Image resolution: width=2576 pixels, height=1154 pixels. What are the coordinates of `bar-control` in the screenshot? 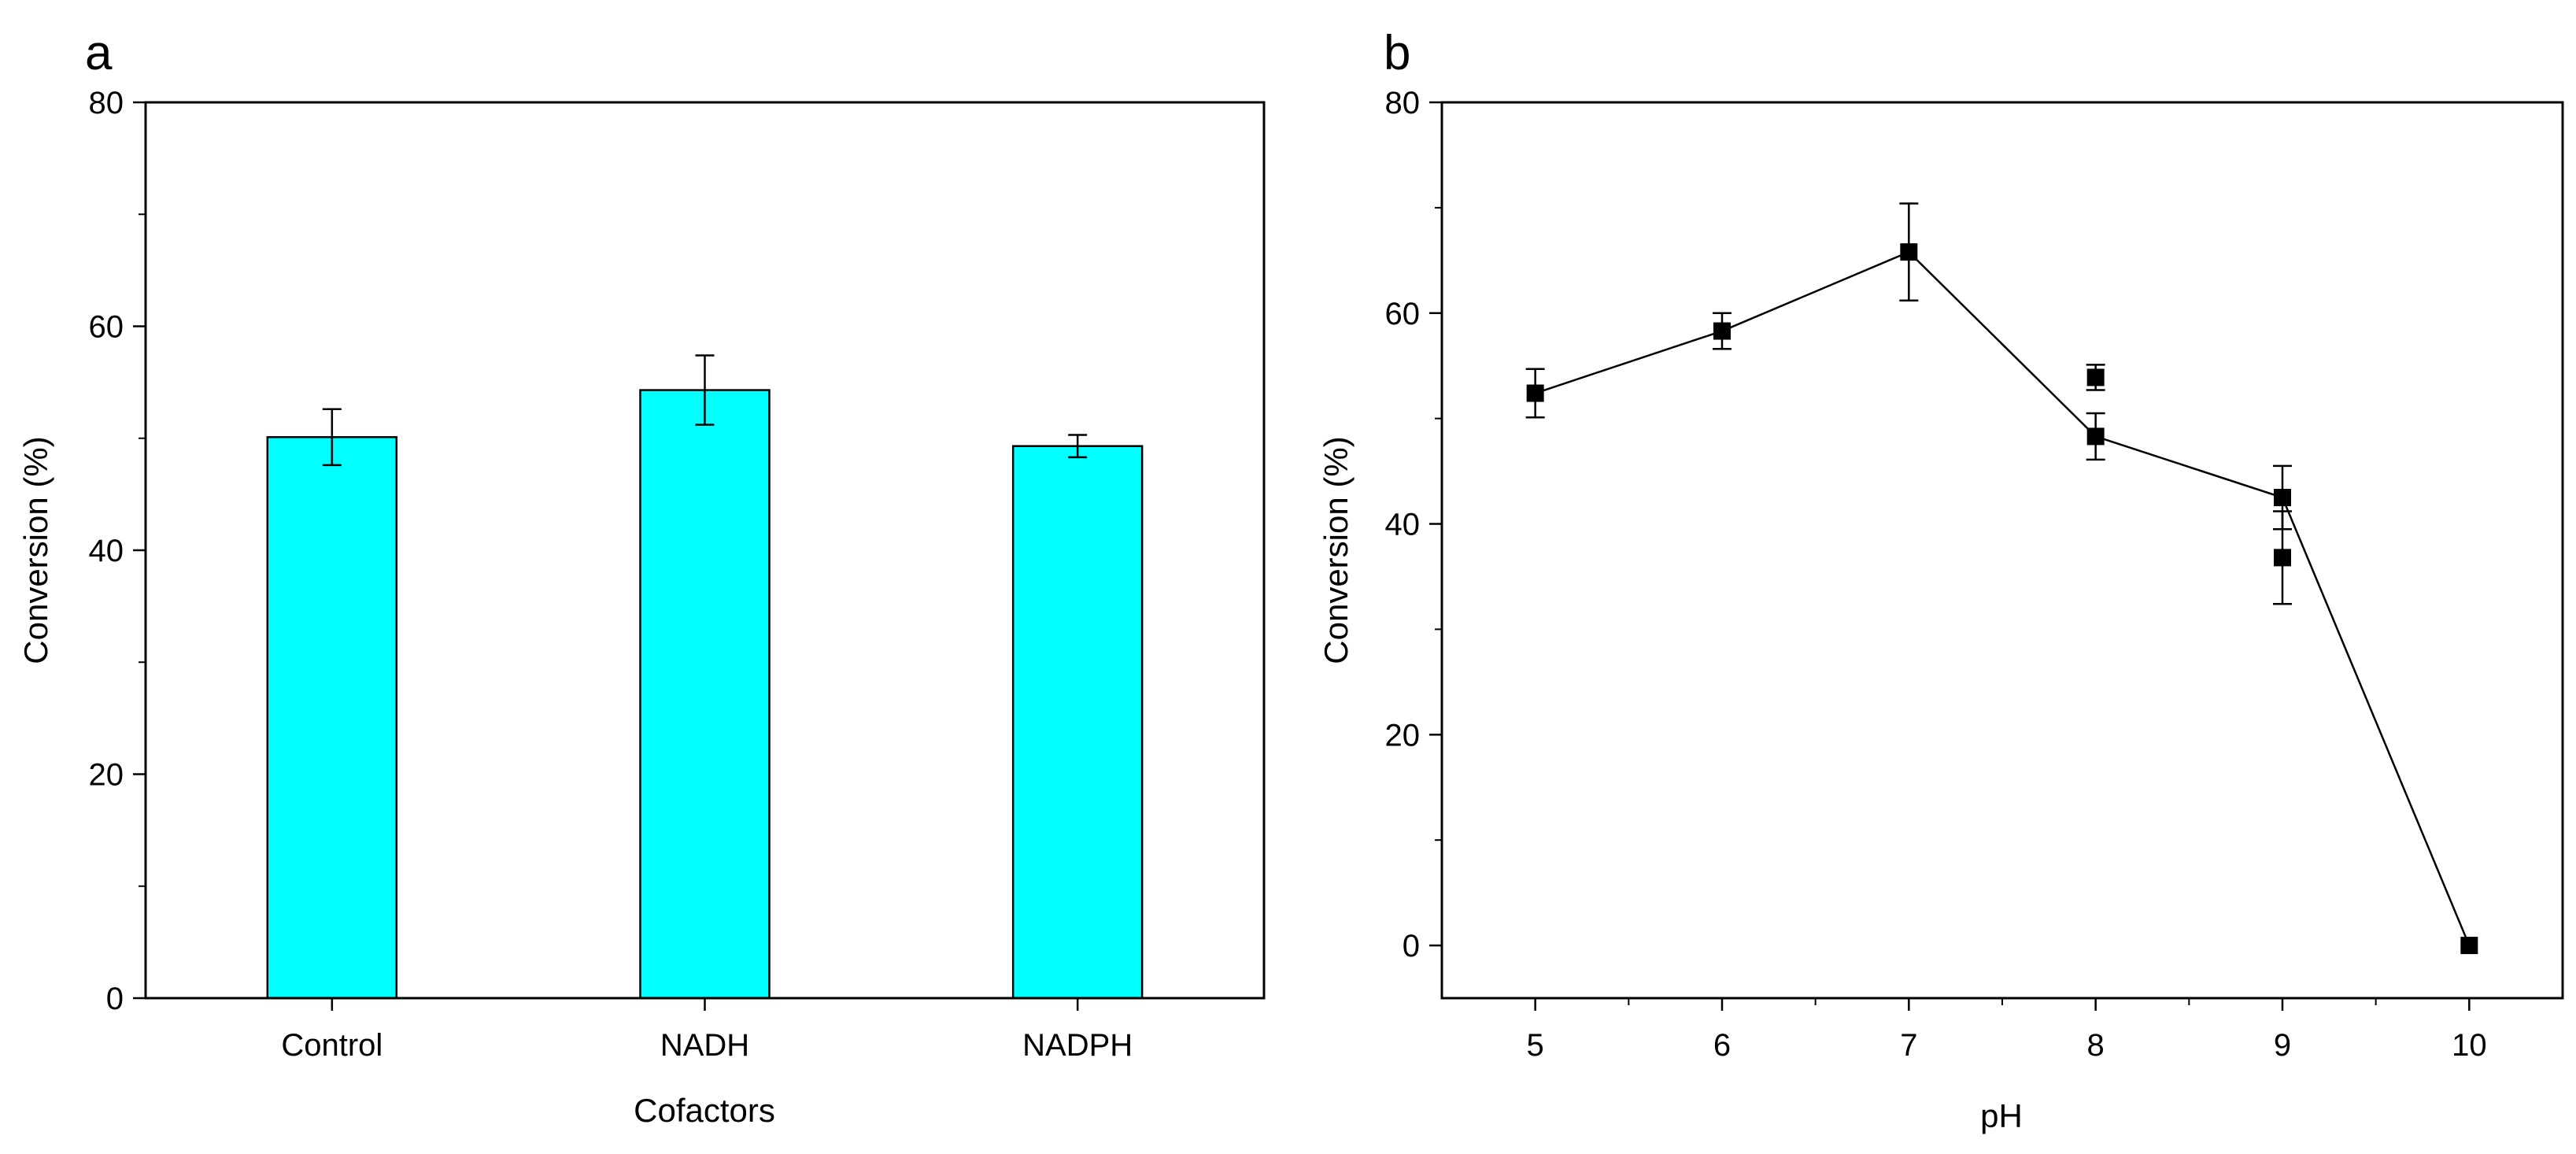 It's located at (332, 718).